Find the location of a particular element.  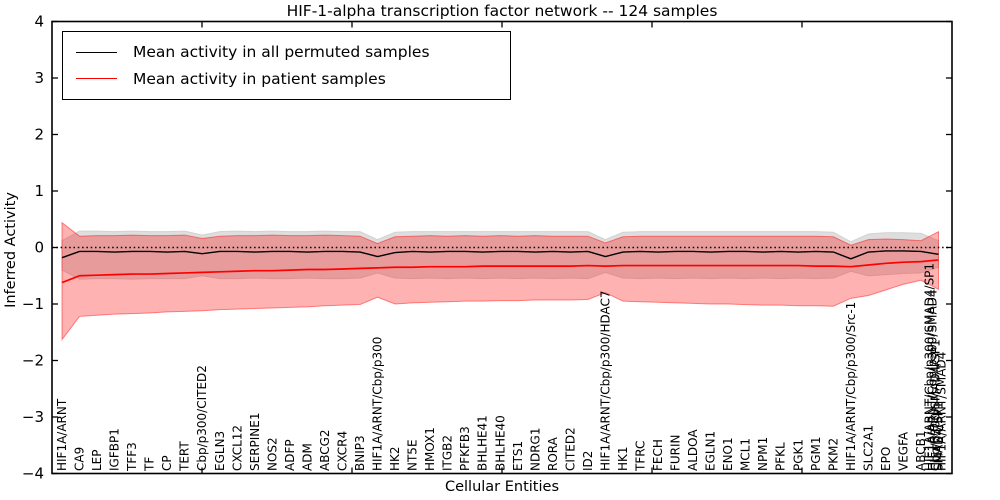

x-tick-label: ADM is located at coordinates (307, 457).